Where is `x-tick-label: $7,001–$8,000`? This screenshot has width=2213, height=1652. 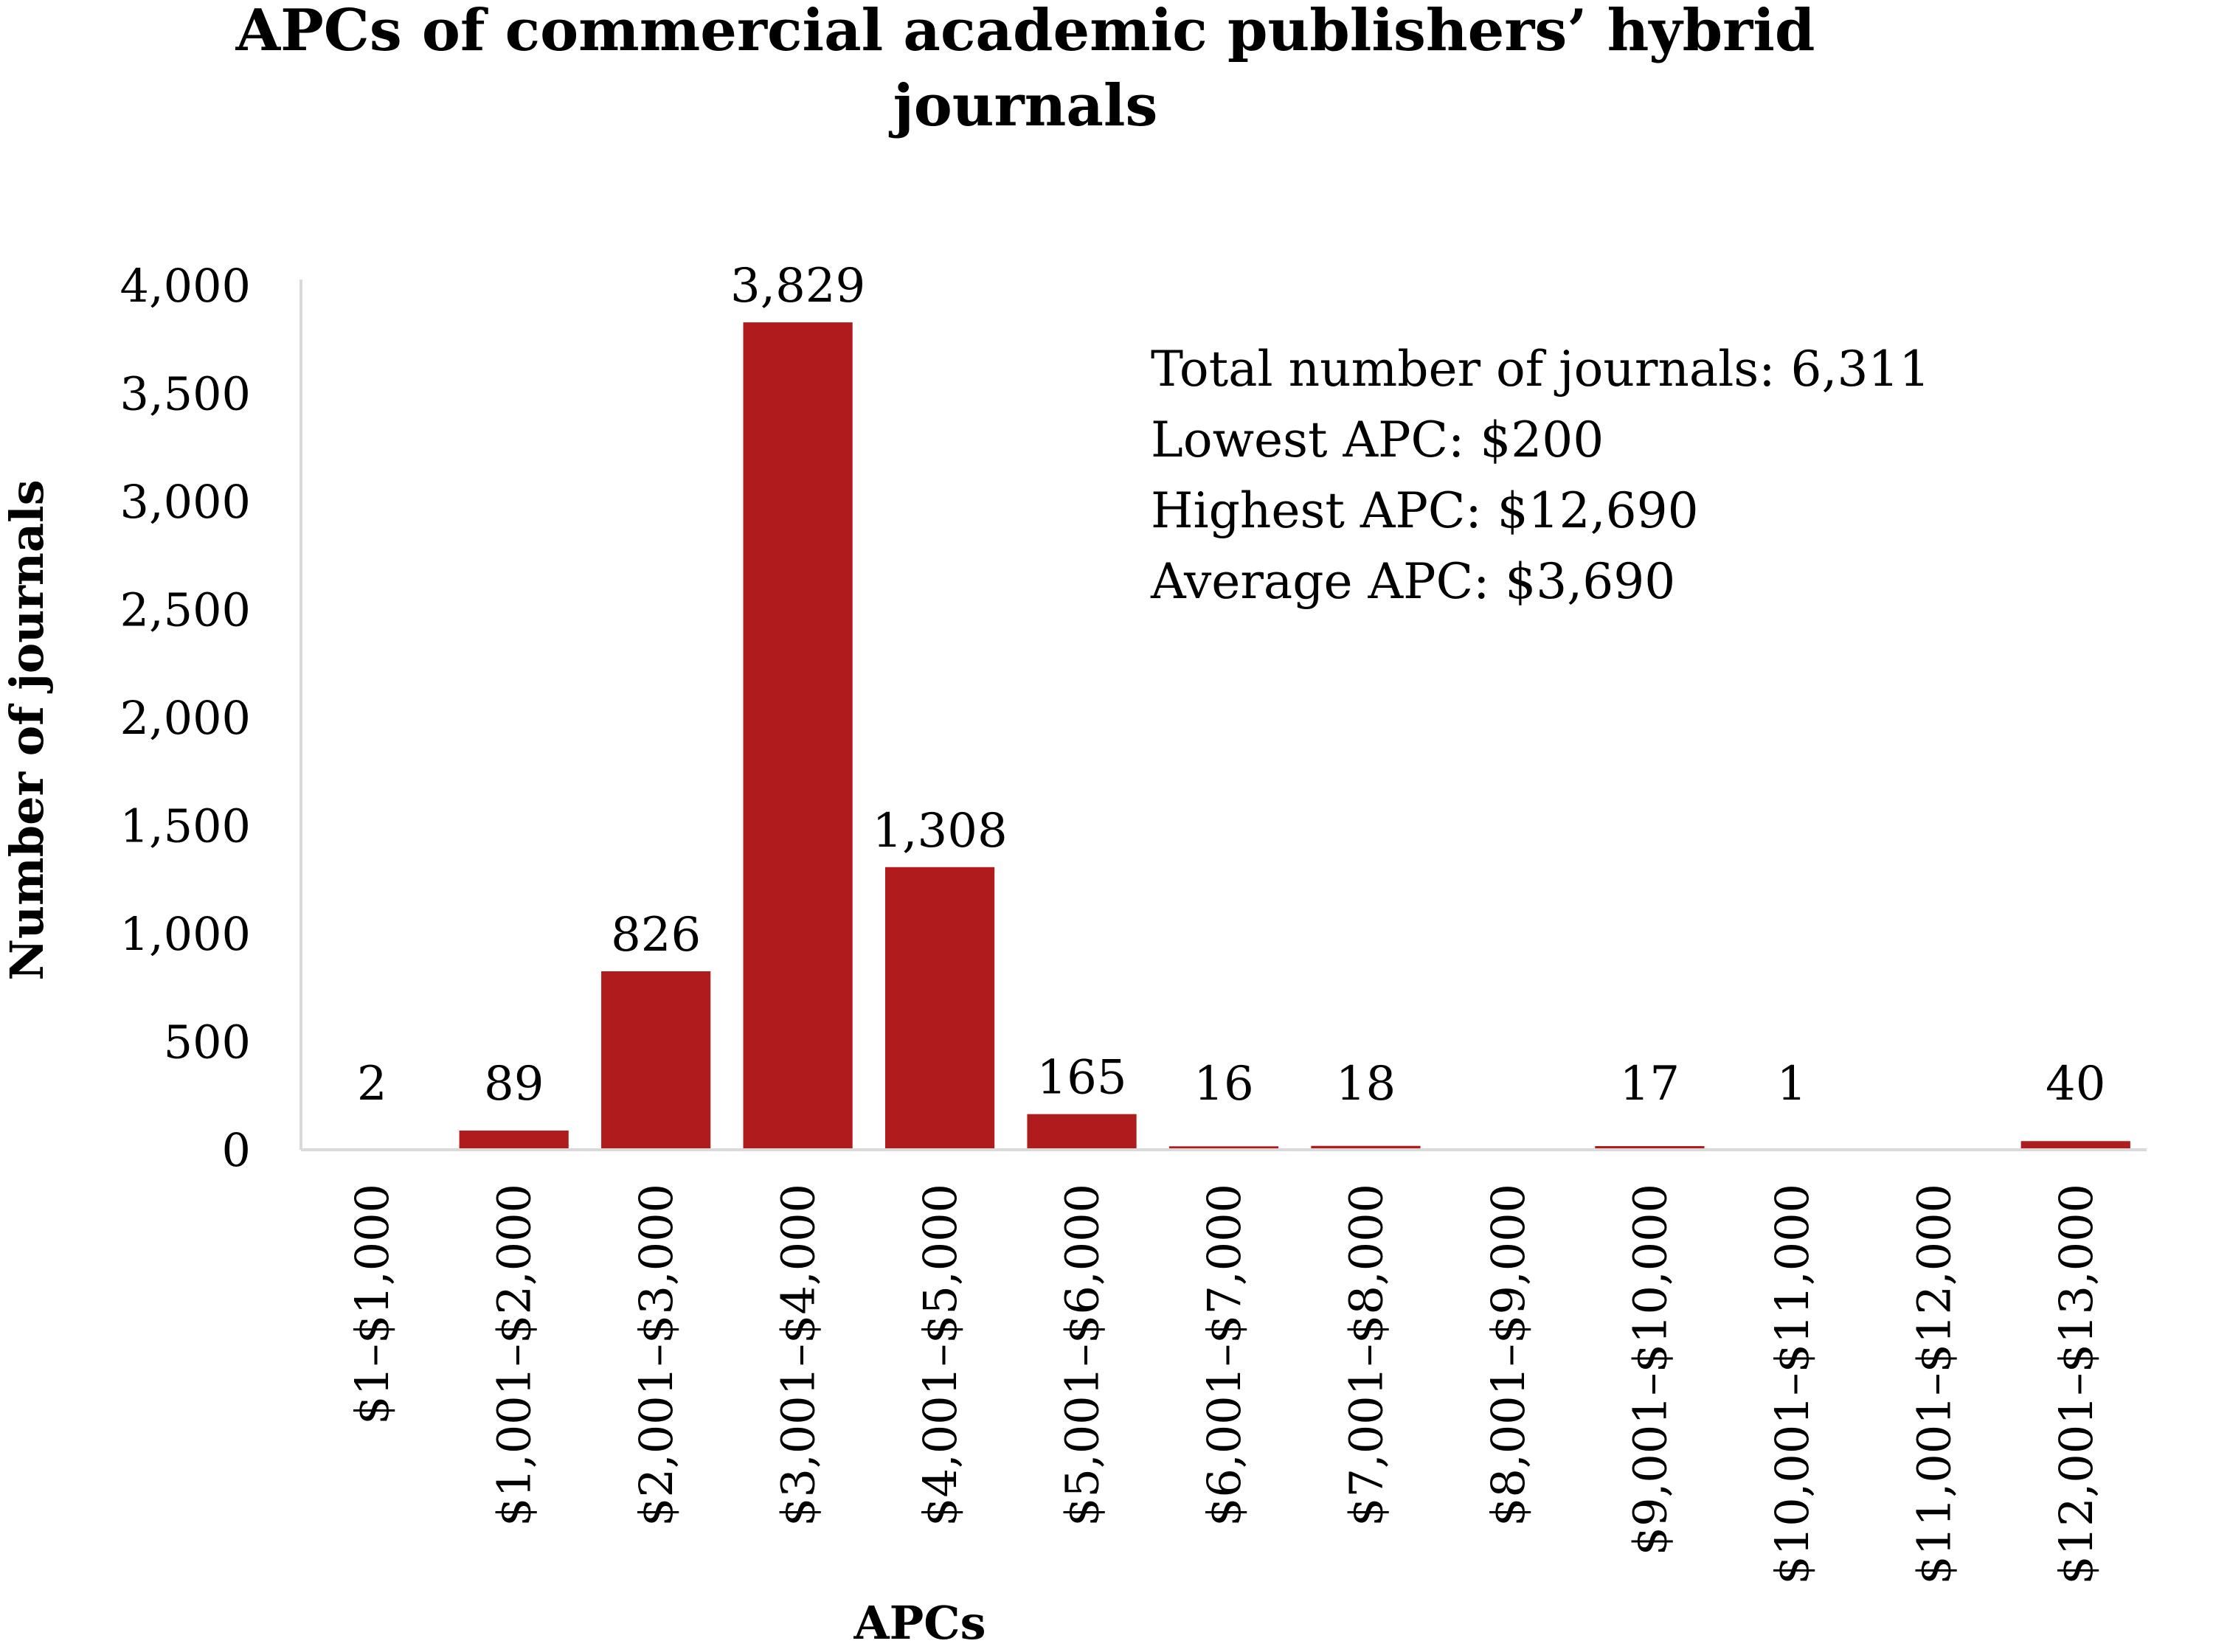
x-tick-label: $7,001–$8,000 is located at coordinates (1366, 1355).